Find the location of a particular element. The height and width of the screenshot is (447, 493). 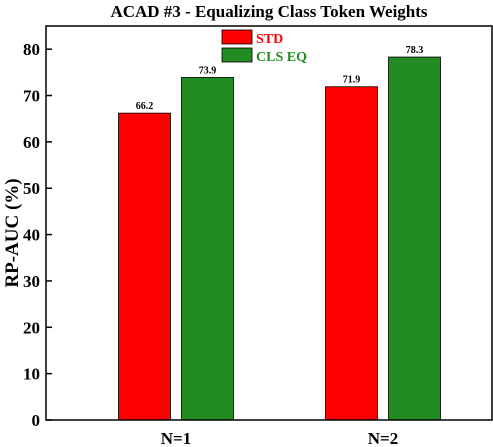

y-tick-label: 20 is located at coordinates (31, 327).